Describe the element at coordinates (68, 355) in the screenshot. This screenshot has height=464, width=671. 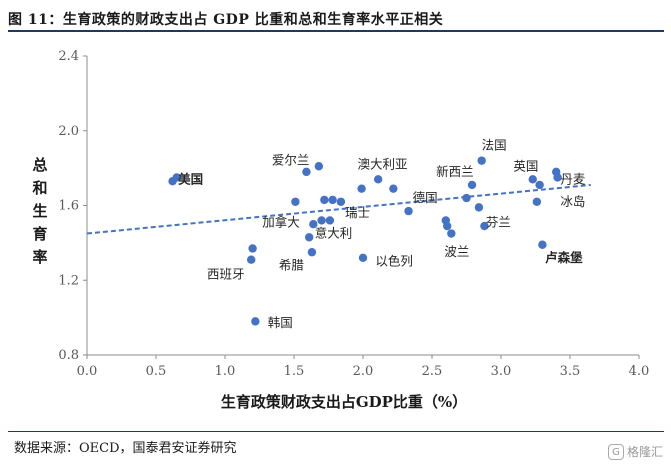
I see `y-tick-label: 0.8` at that location.